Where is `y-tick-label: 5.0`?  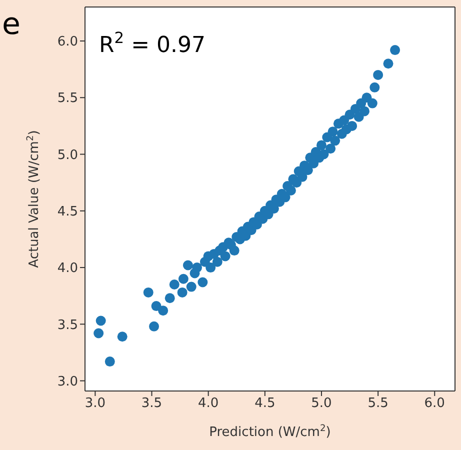
y-tick-label: 5.0 is located at coordinates (67, 155).